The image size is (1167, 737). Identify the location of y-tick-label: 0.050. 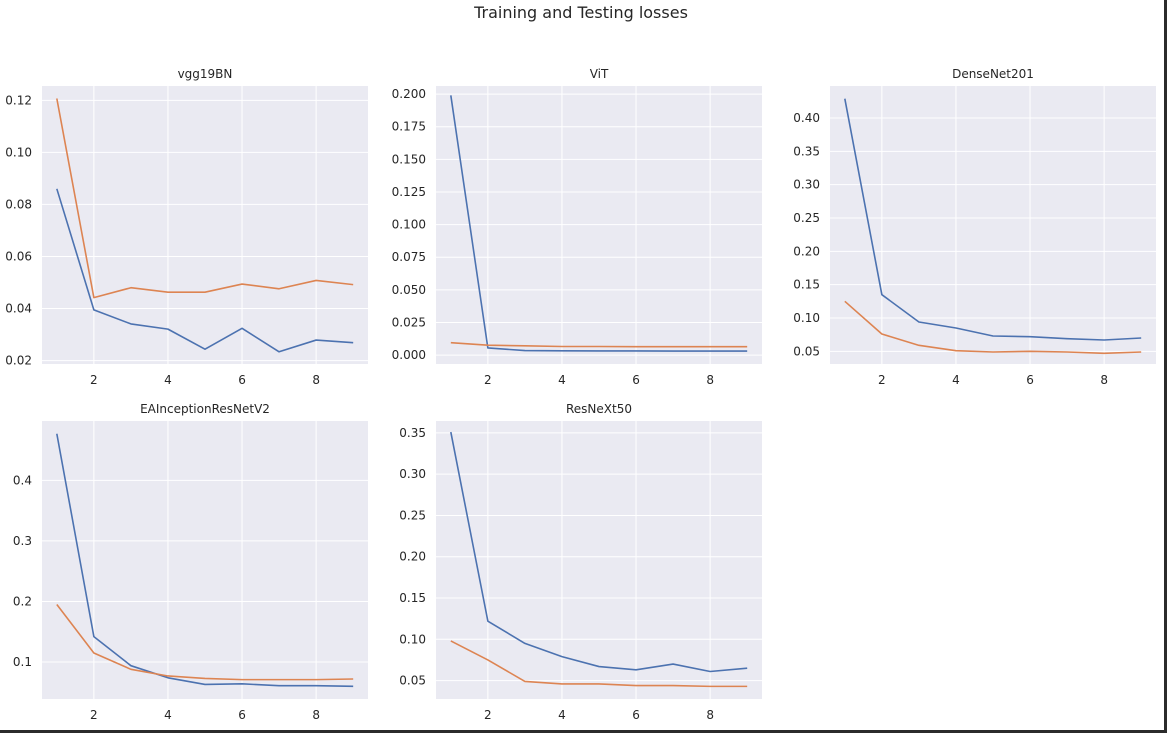
(409, 290).